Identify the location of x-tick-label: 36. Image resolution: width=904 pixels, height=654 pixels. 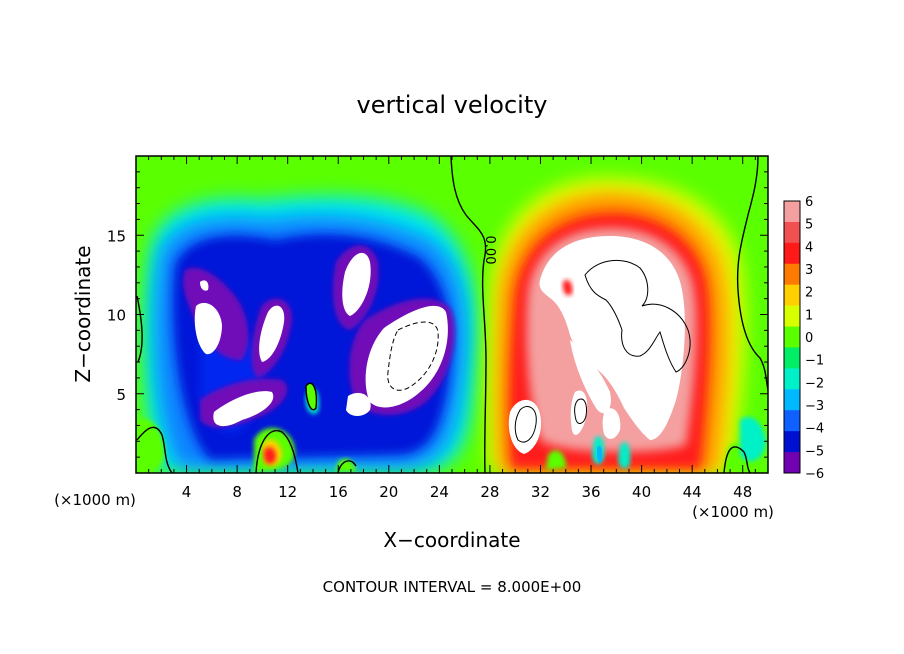
(590, 492).